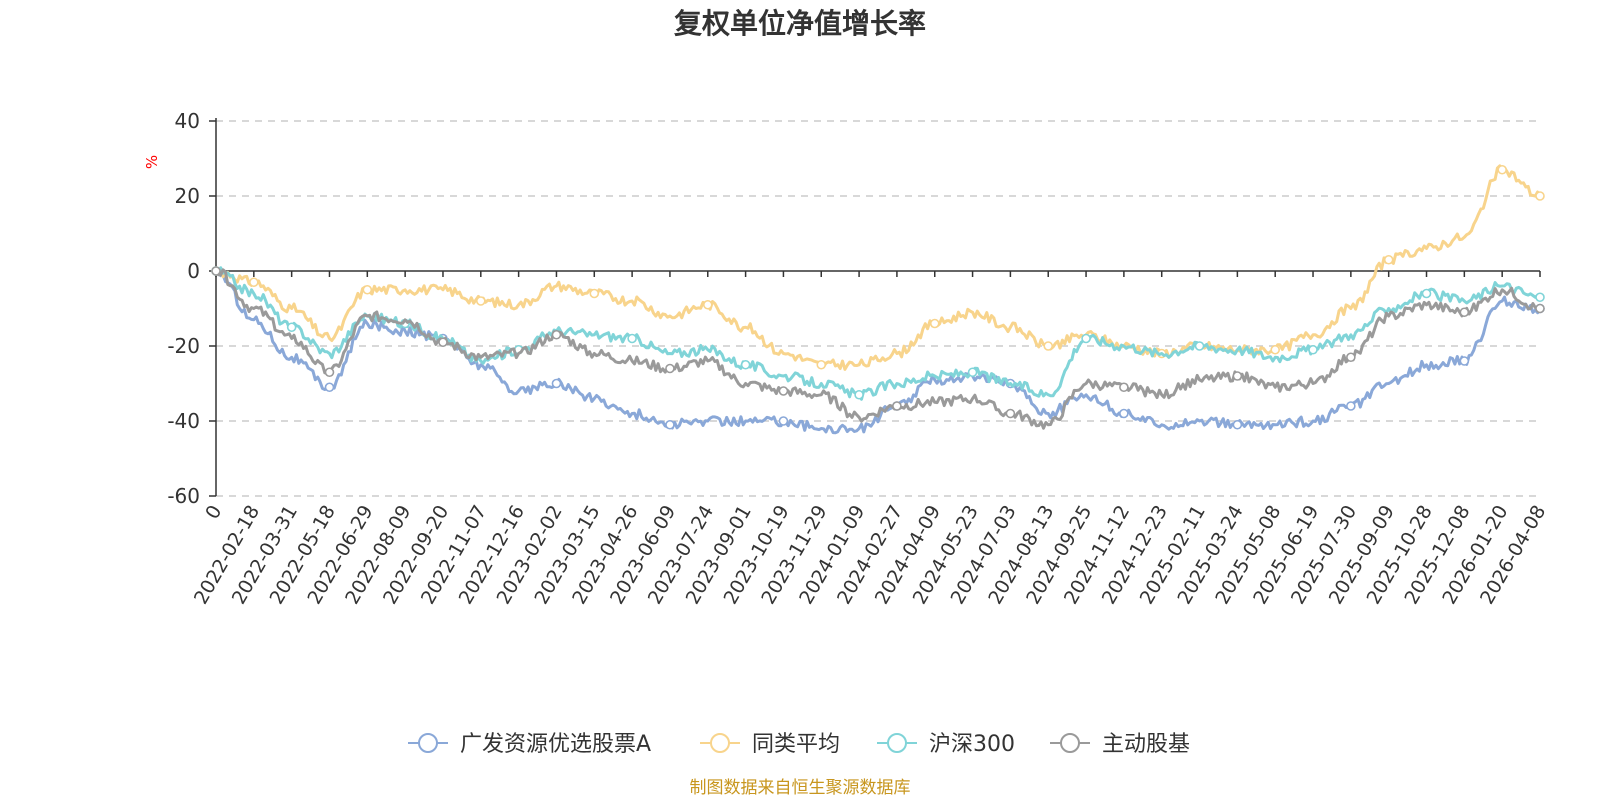 The width and height of the screenshot is (1600, 800). Describe the element at coordinates (183, 346) in the screenshot. I see `y-tick-label: -20` at that location.